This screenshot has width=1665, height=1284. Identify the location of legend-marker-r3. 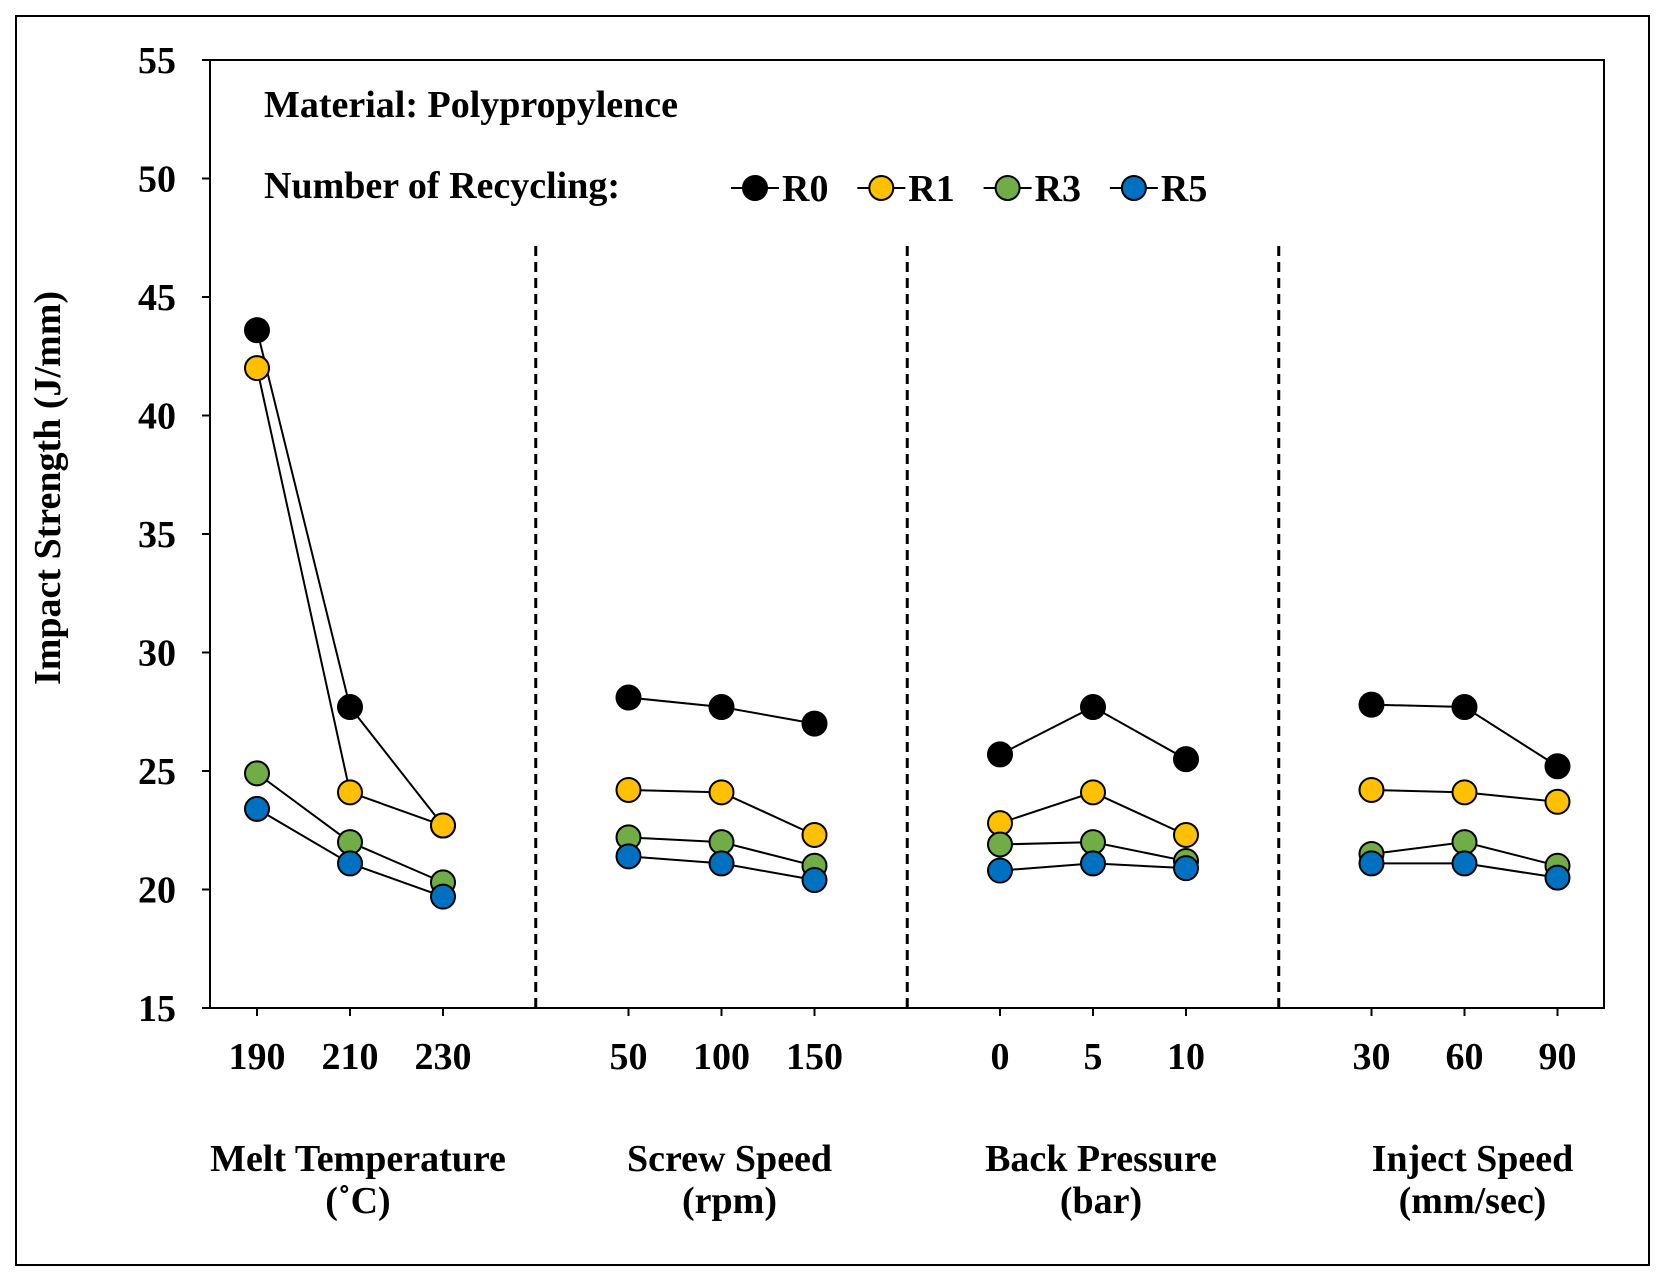
(1007, 188).